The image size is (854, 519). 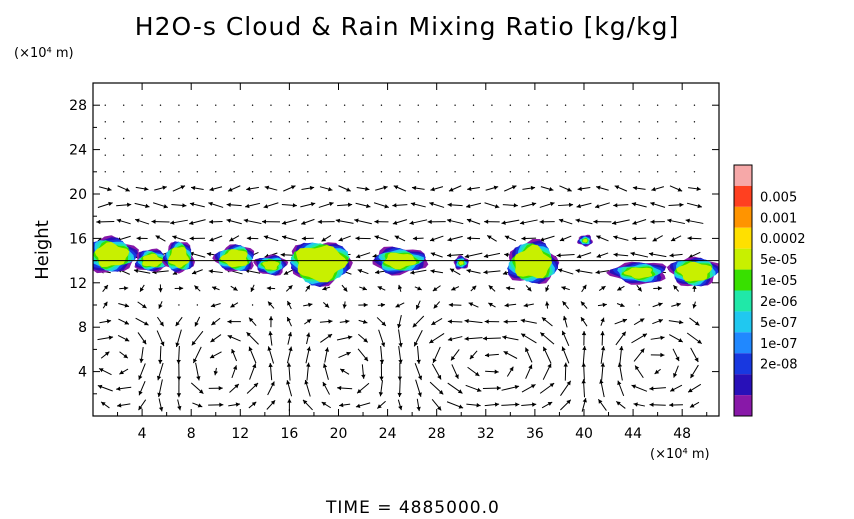 What do you see at coordinates (779, 365) in the screenshot?
I see `legend-label: 2e-08` at bounding box center [779, 365].